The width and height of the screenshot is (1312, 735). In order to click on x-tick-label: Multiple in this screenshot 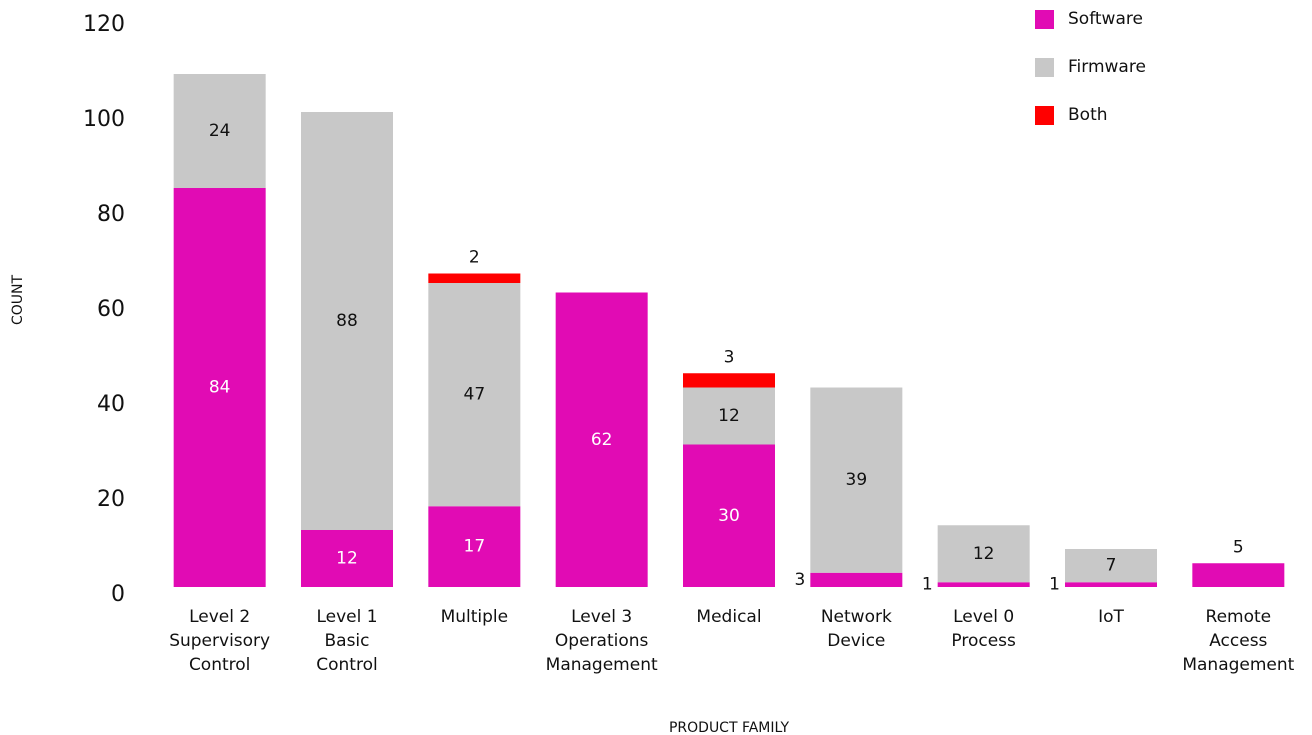, I will do `click(475, 617)`.